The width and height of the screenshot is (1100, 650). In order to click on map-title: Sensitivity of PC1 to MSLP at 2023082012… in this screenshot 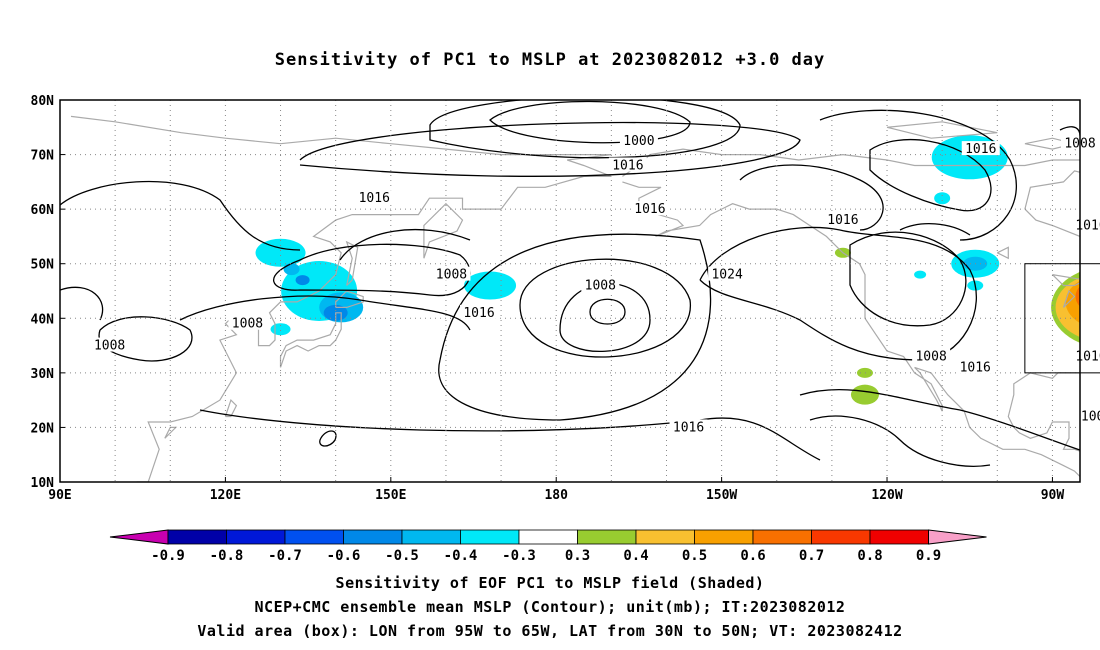, I will do `click(550, 60)`.